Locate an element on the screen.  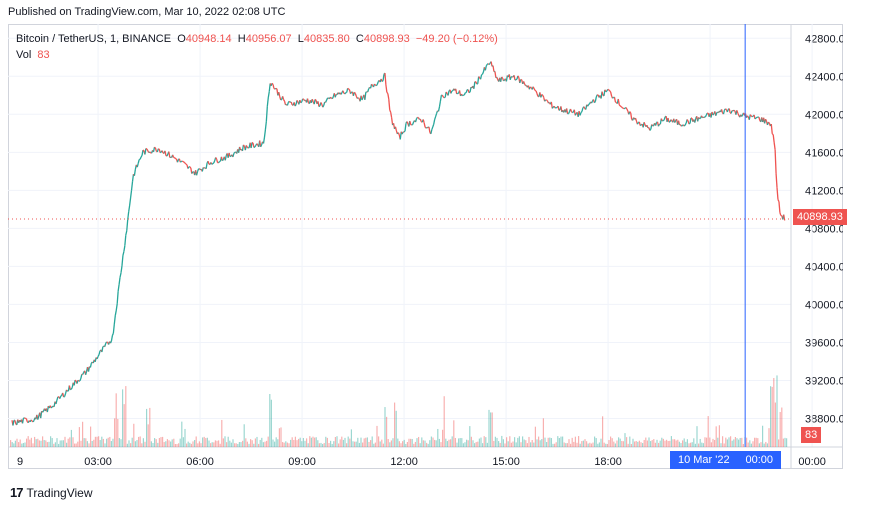
crosshair-time: 00:00 is located at coordinates (759, 460).